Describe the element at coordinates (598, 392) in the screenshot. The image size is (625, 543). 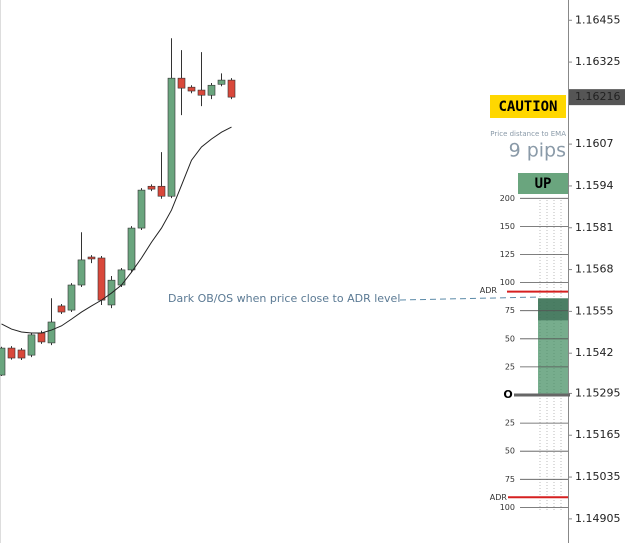
I see `y-tick-label: 1.15295` at that location.